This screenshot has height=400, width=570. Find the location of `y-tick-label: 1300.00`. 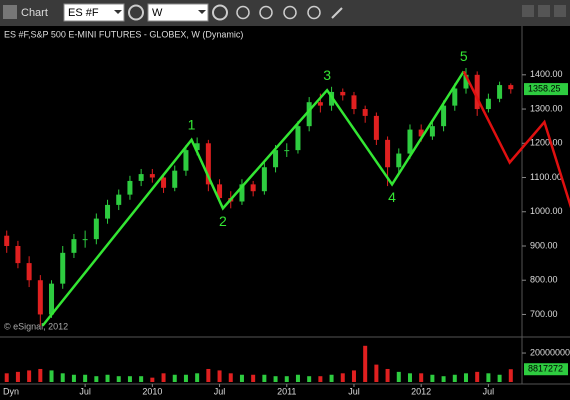

y-tick-label: 1300.00 is located at coordinates (546, 108).